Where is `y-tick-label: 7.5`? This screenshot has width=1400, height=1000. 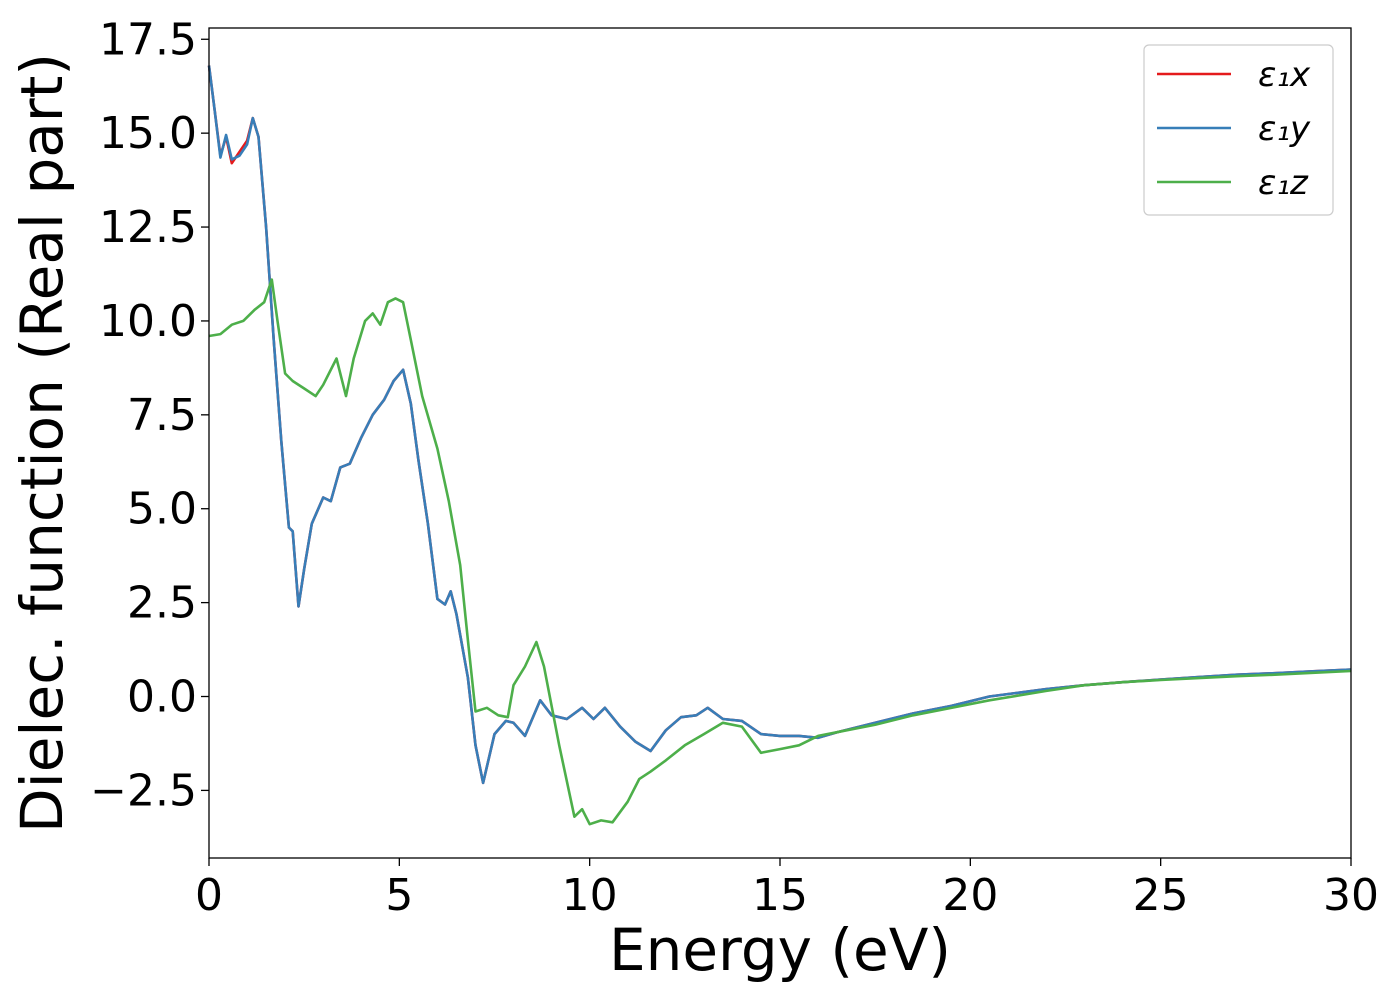
y-tick-label: 7.5 is located at coordinates (162, 415).